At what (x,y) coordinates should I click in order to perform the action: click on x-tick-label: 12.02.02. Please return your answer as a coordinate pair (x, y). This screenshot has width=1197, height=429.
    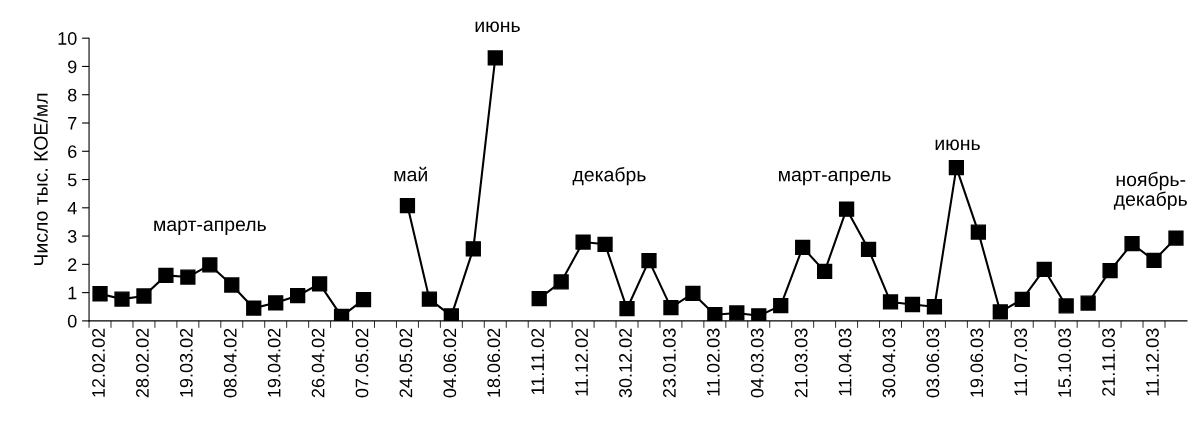
    Looking at the image, I should click on (98, 362).